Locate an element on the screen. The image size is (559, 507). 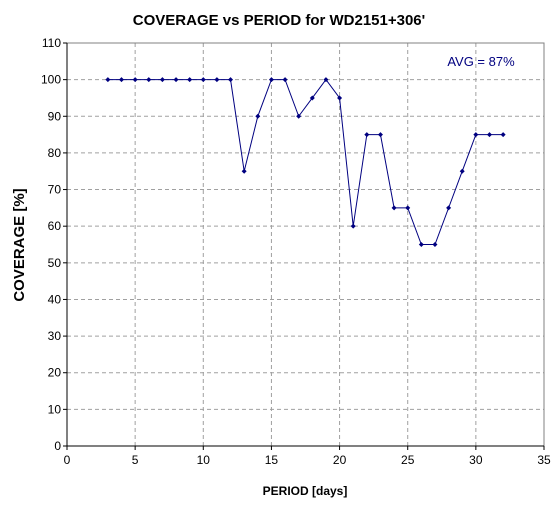
chart-title: COVERAGE vs PERIOD for WD2151+306' is located at coordinates (279, 20).